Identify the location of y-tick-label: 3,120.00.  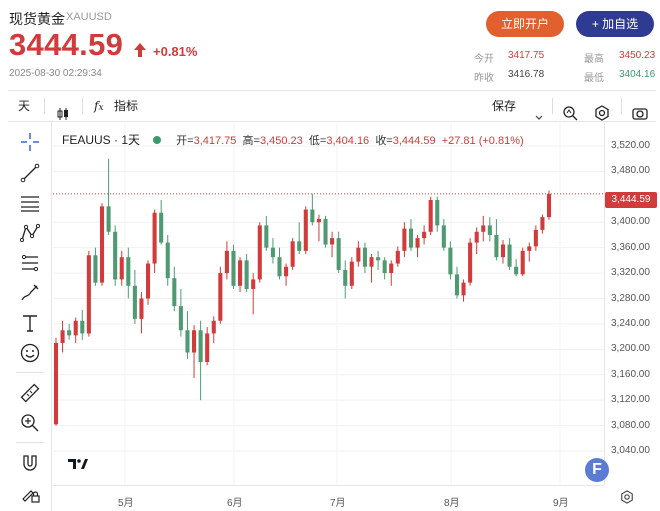
(630, 400).